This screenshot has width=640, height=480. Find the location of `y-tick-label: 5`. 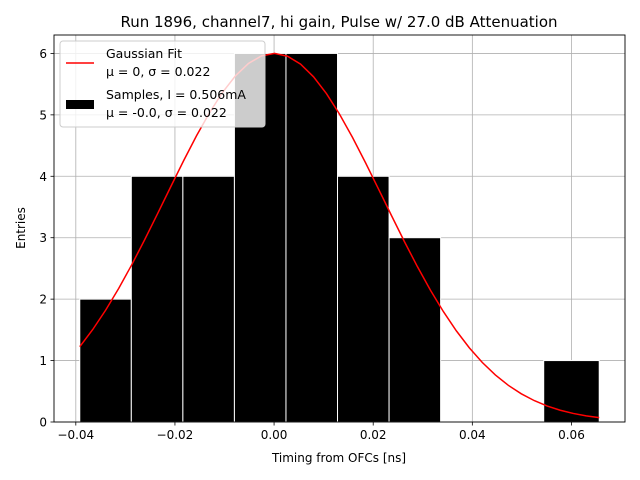

y-tick-label: 5 is located at coordinates (43, 115).